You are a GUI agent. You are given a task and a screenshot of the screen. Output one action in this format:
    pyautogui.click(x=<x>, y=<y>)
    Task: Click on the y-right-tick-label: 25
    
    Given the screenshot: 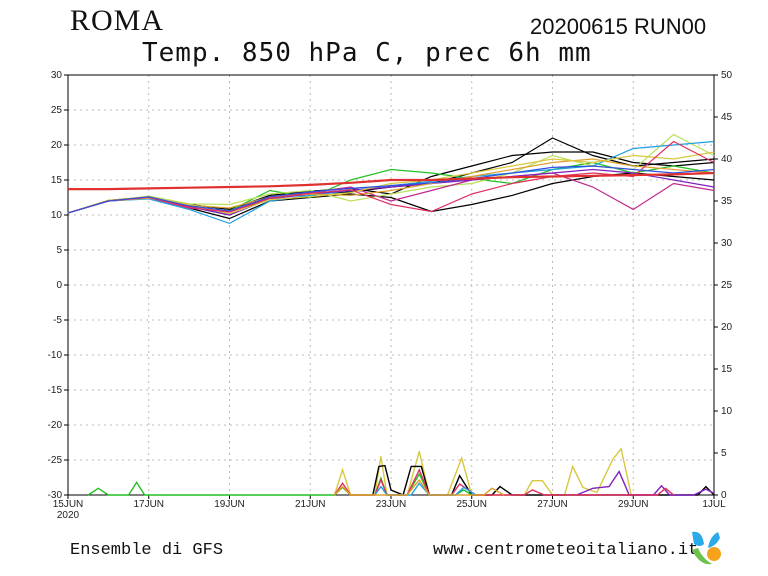 What is the action you would take?
    pyautogui.click(x=727, y=285)
    